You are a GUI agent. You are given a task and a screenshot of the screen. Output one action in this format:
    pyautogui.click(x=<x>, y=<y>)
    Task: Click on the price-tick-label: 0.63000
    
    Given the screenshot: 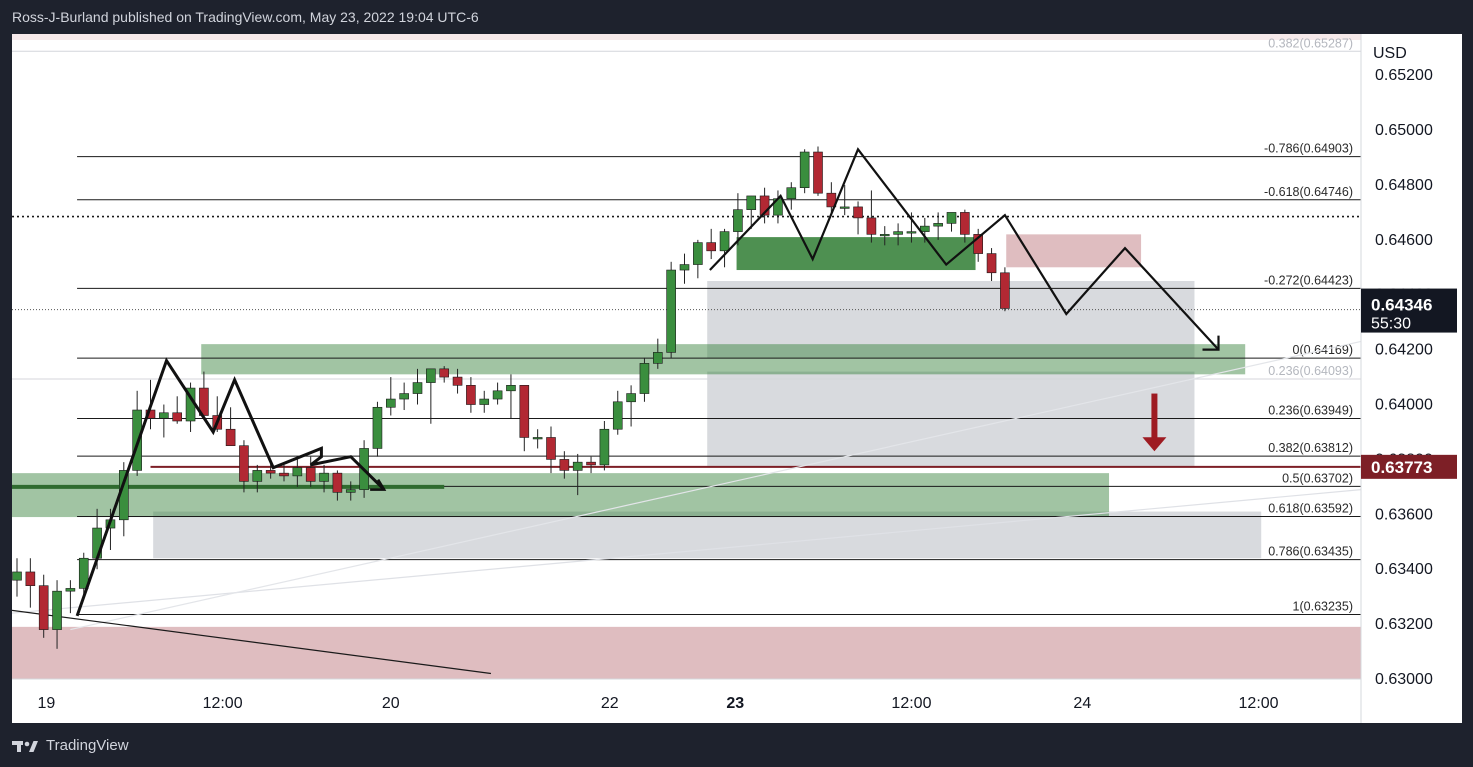 What is the action you would take?
    pyautogui.click(x=1404, y=679)
    